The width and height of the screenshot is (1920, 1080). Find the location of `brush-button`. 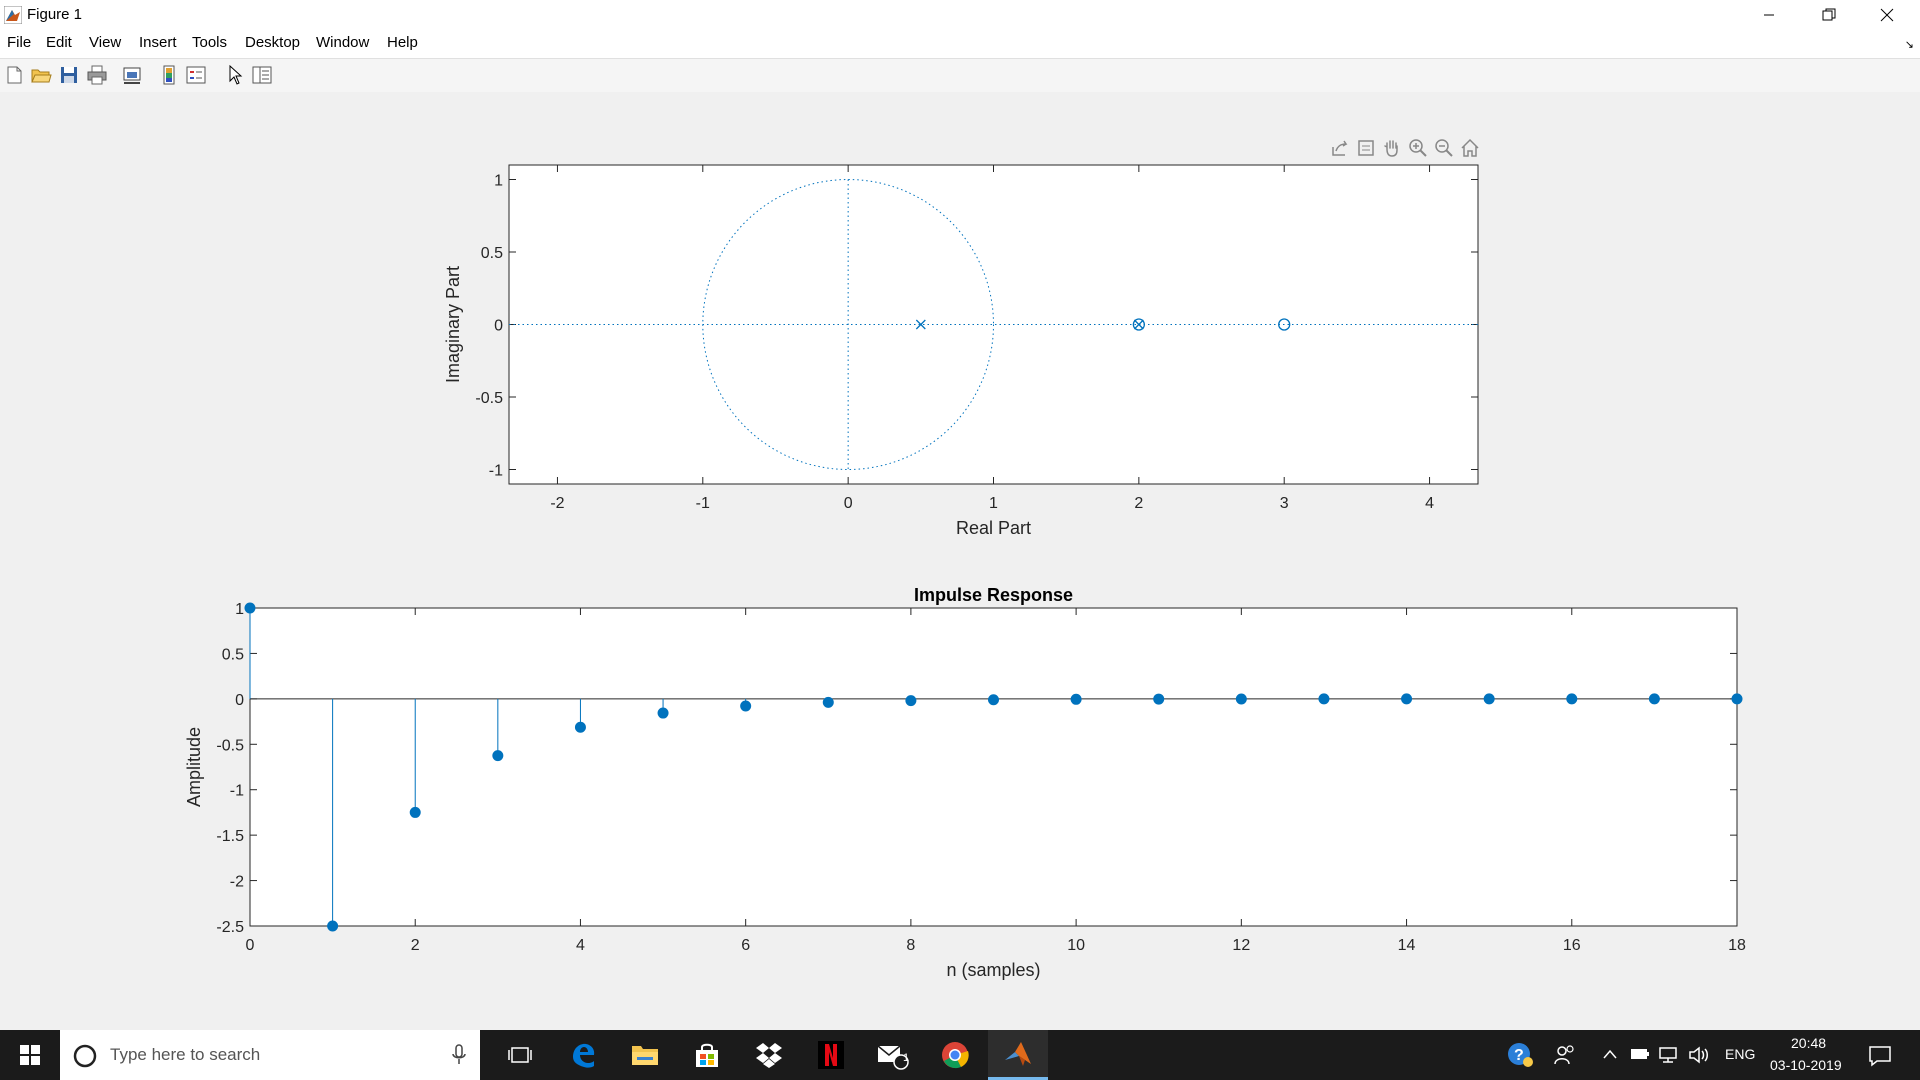

brush-button is located at coordinates (1366, 148).